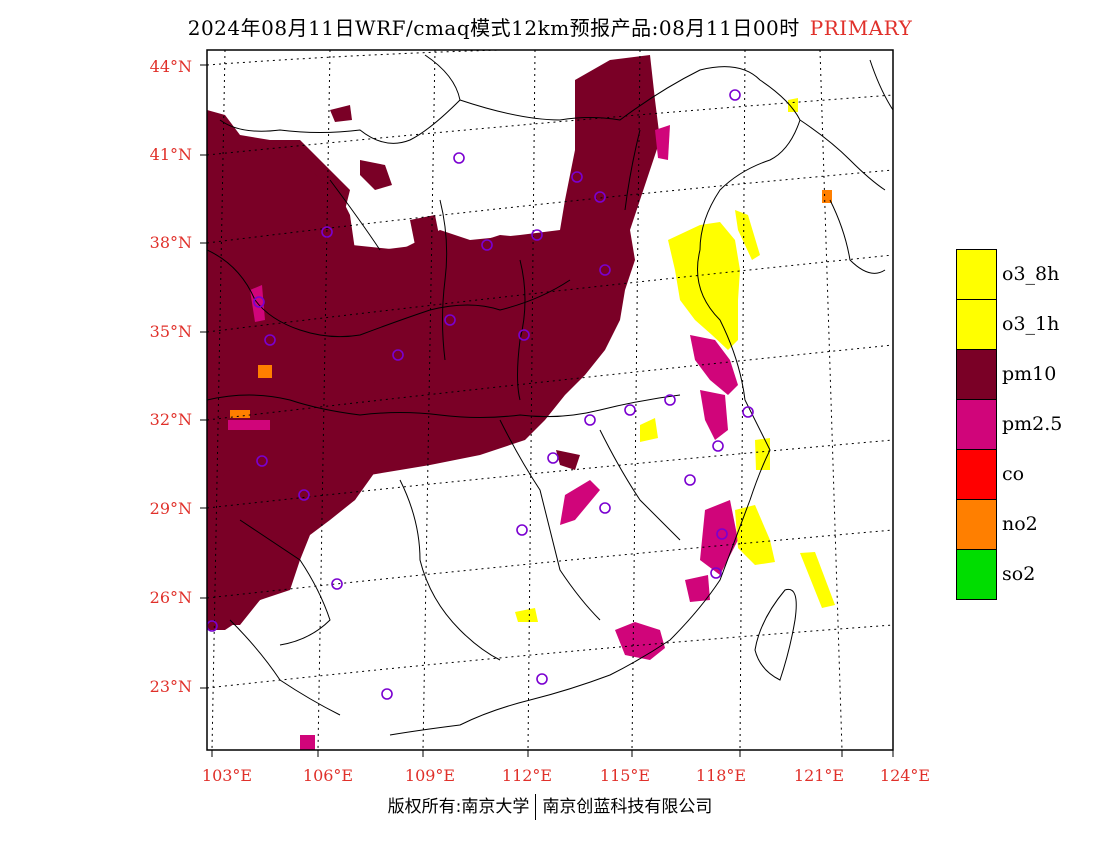 This screenshot has height=850, width=1100. What do you see at coordinates (376, 175) in the screenshot?
I see `pm10-patch-inner-mongolia` at bounding box center [376, 175].